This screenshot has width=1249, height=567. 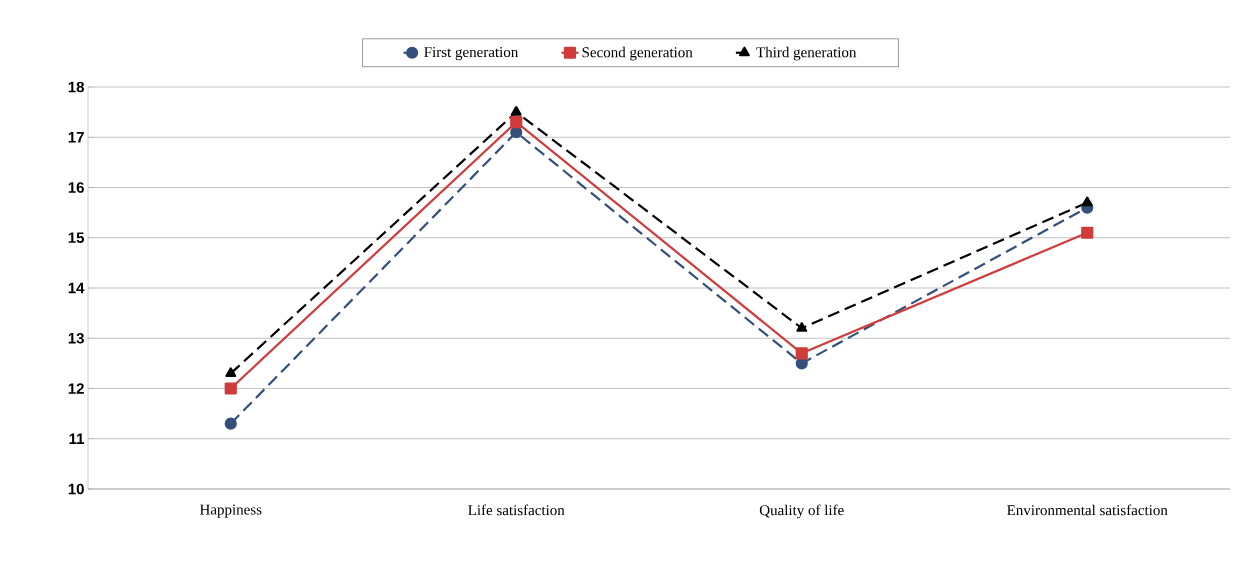 What do you see at coordinates (1087, 510) in the screenshot?
I see `x-tick-label: Environmental satisfaction` at bounding box center [1087, 510].